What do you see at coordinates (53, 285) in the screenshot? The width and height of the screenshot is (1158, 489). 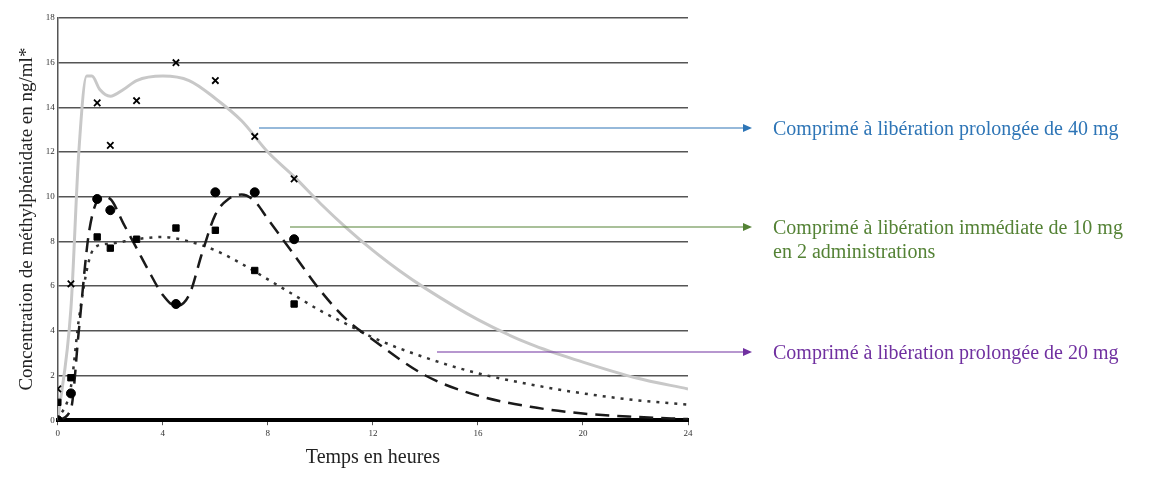 I see `y-tick-label: 6` at bounding box center [53, 285].